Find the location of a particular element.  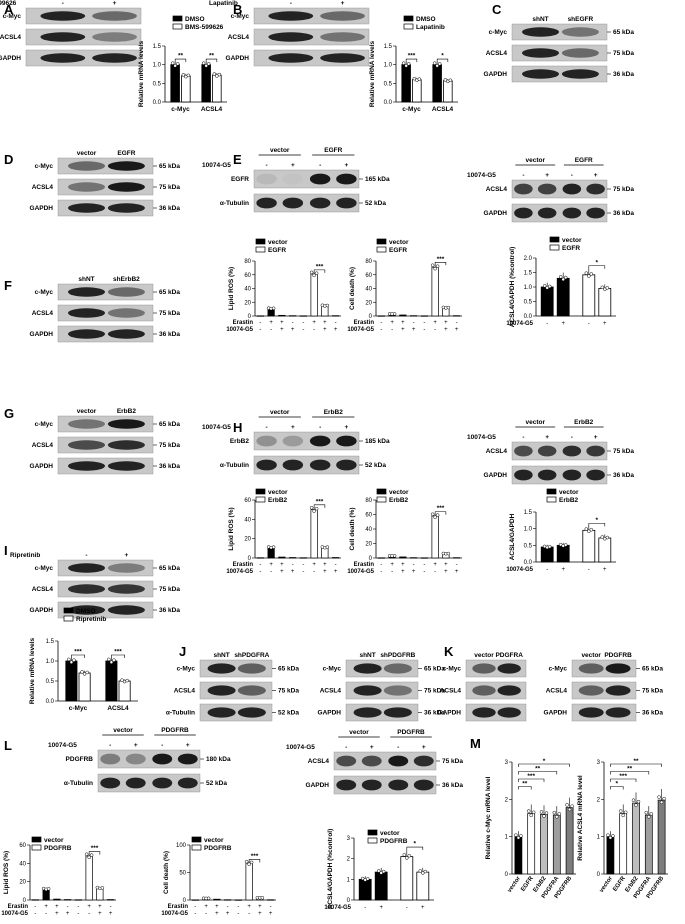

blot-row-label: c-Myc is located at coordinates (186, 669).